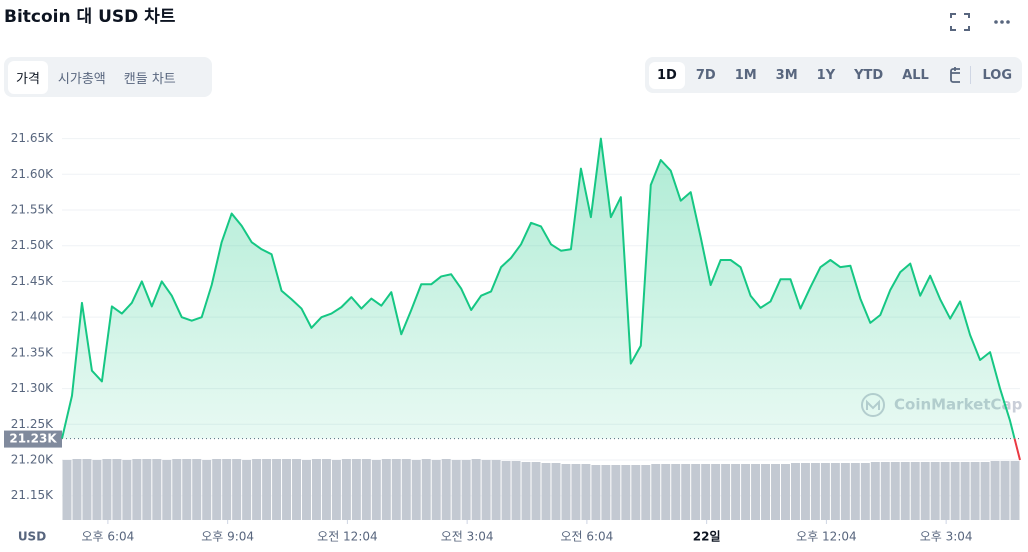  What do you see at coordinates (467, 537) in the screenshot?
I see `x-tick-label: 오전 3:04` at bounding box center [467, 537].